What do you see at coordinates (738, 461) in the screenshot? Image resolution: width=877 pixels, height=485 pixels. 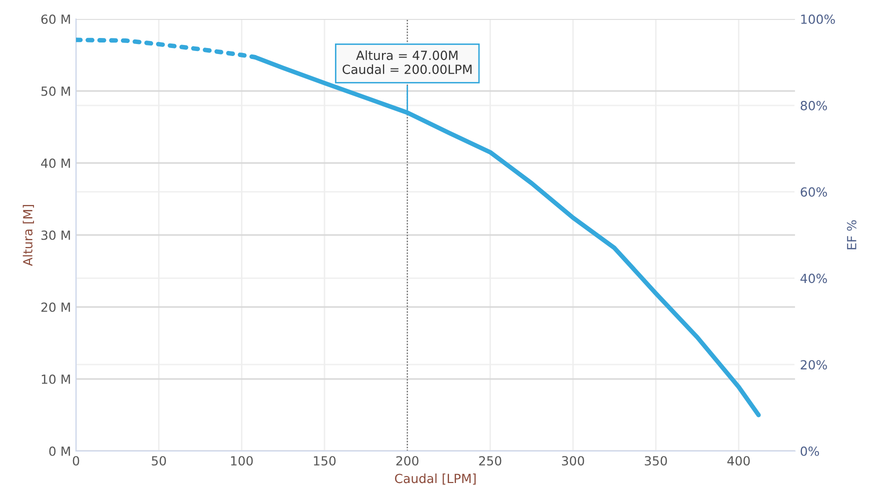 I see `x-tick-label: 400` at bounding box center [738, 461].